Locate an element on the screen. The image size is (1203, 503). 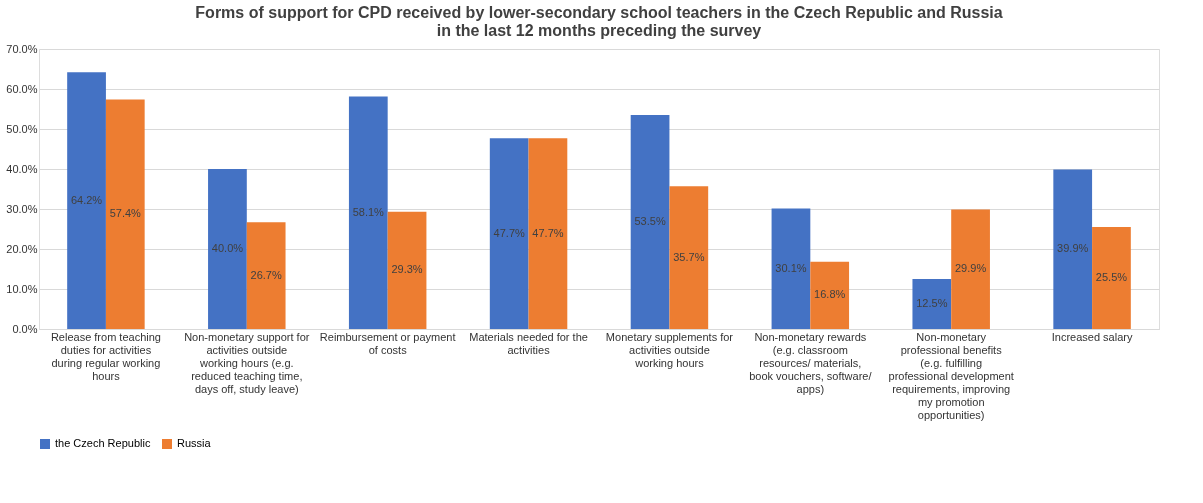
x-tick-label: Materials needed for the activities is located at coordinates (528, 343).